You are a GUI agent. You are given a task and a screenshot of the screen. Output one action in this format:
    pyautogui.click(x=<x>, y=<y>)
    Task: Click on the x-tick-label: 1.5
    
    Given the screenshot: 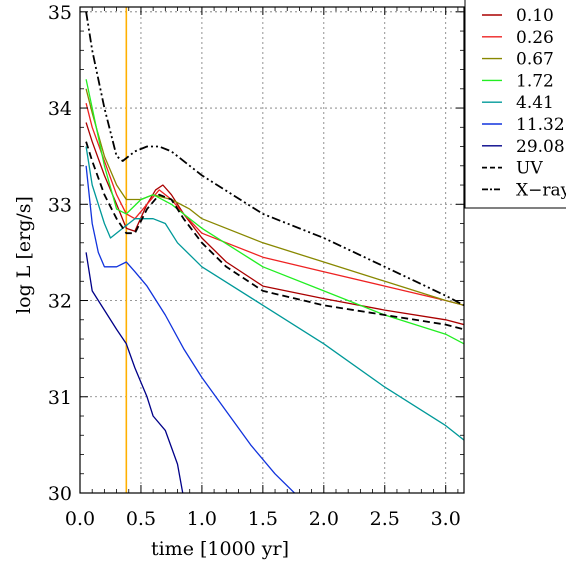 What is the action you would take?
    pyautogui.click(x=263, y=519)
    